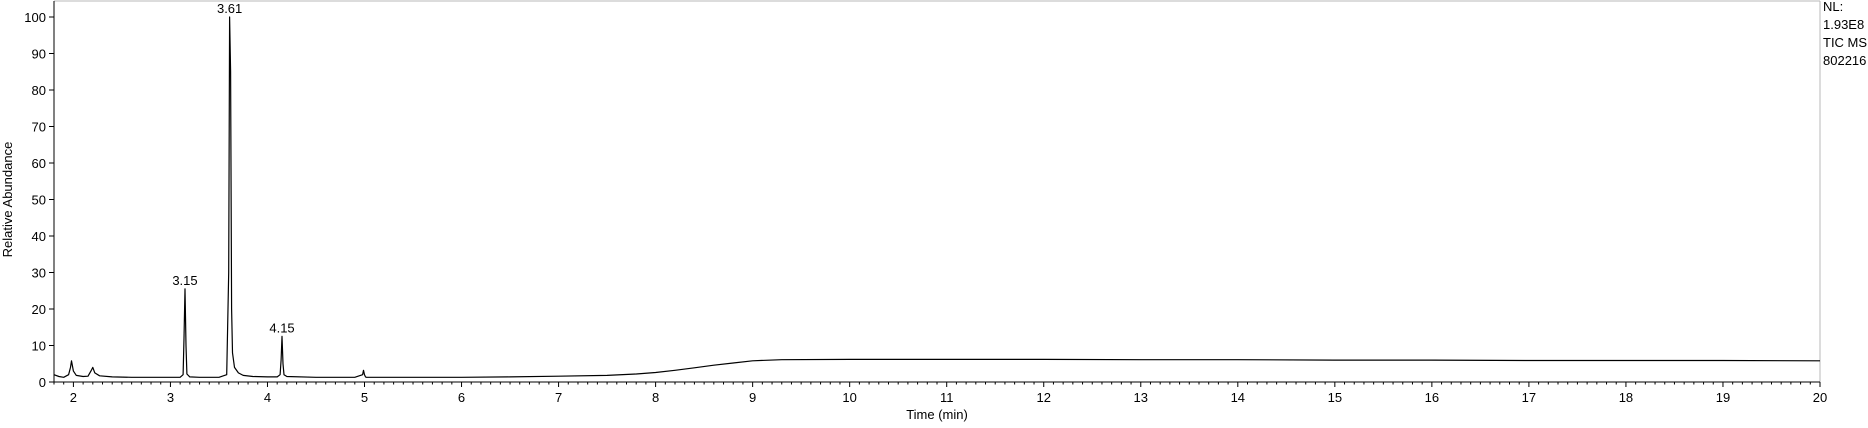 This screenshot has width=1868, height=428. Describe the element at coordinates (1844, 60) in the screenshot. I see `info-file-name: 802216` at that location.